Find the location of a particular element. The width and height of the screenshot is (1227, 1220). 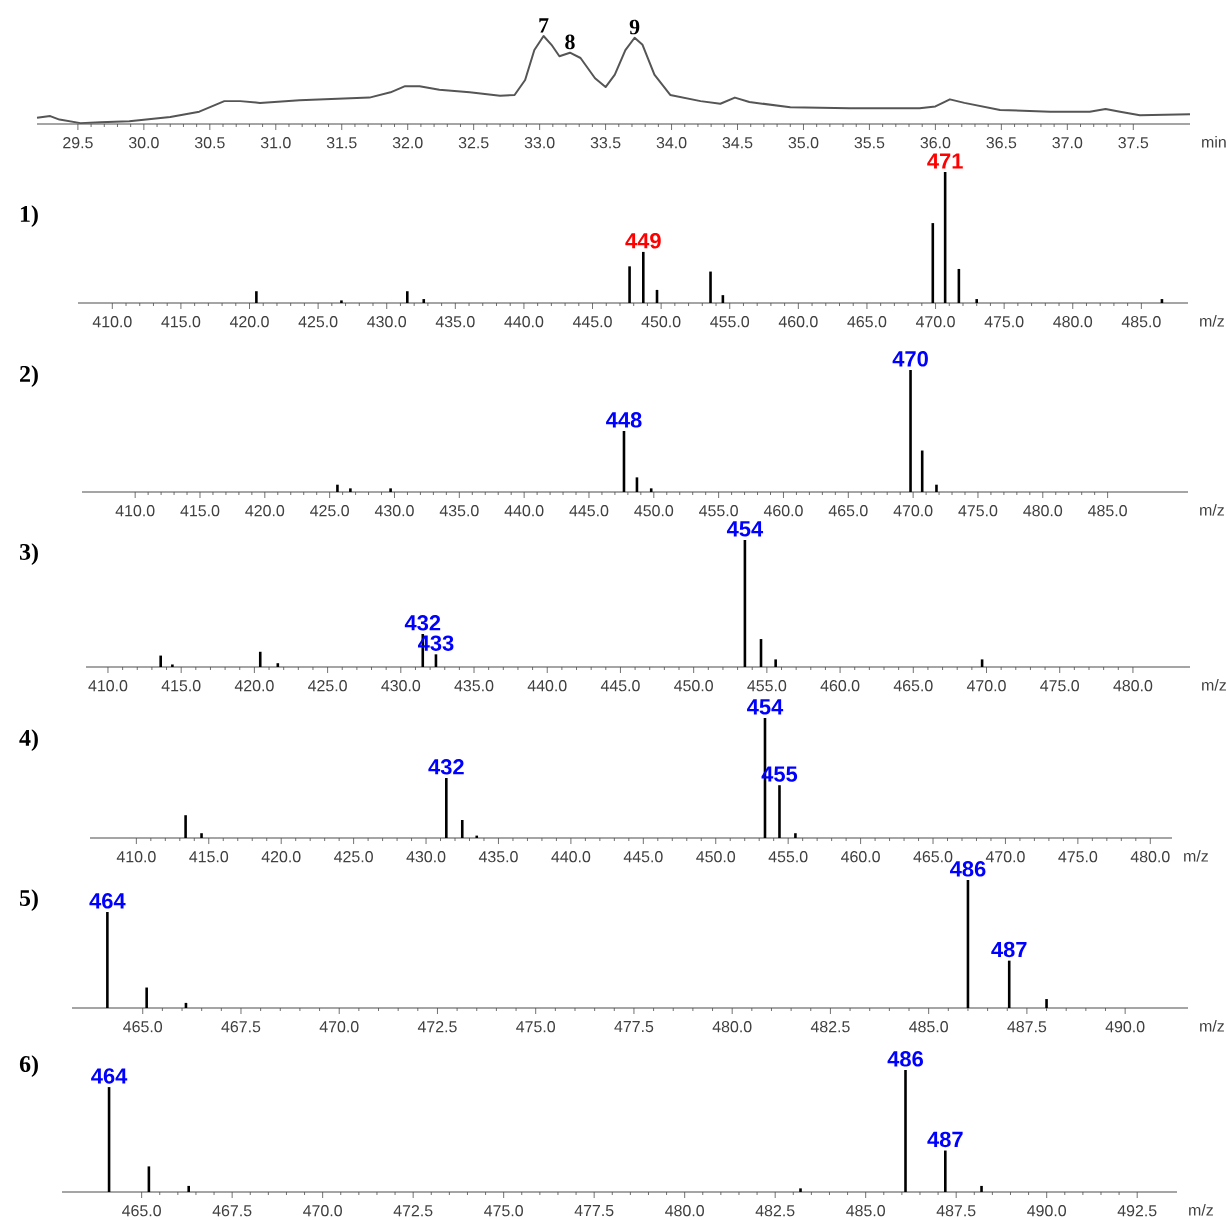

x-tick-label: 34.5 is located at coordinates (737, 143).